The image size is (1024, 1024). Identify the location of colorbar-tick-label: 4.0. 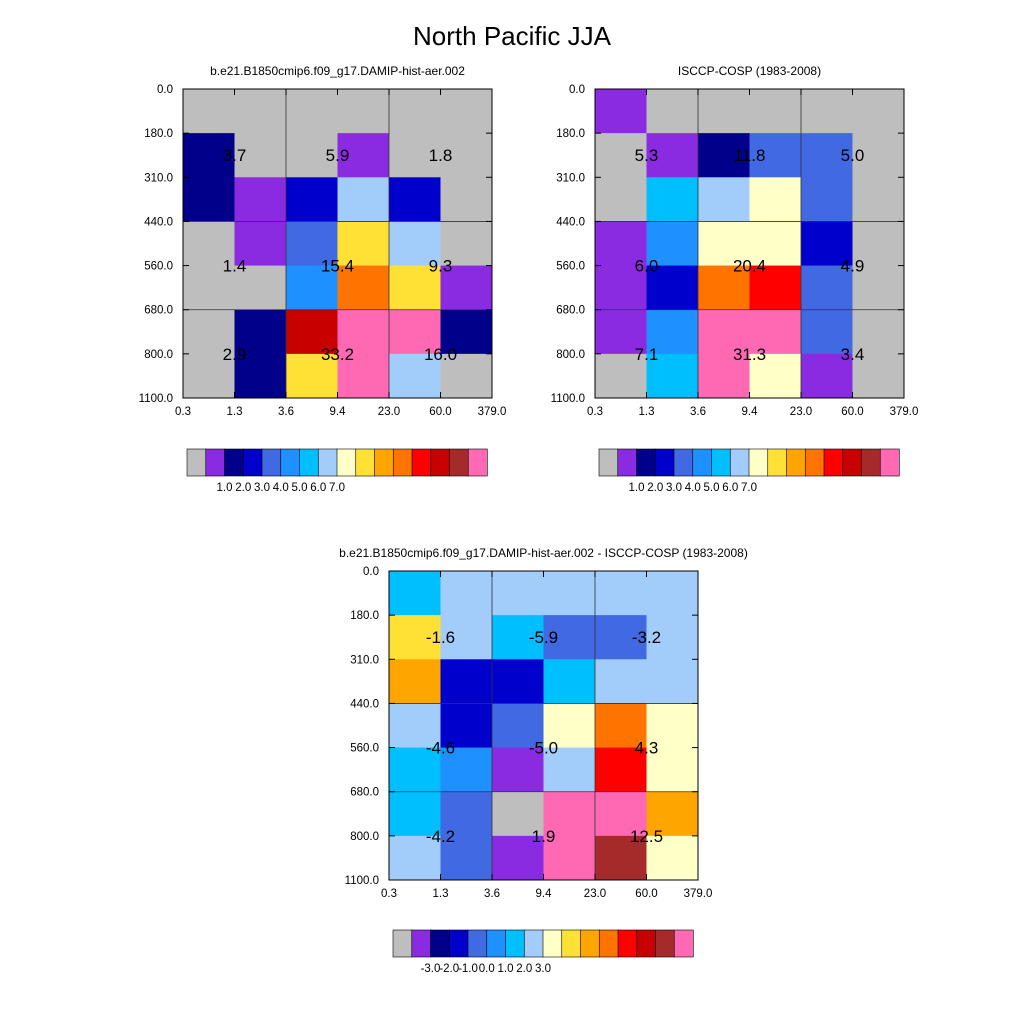
(281, 488).